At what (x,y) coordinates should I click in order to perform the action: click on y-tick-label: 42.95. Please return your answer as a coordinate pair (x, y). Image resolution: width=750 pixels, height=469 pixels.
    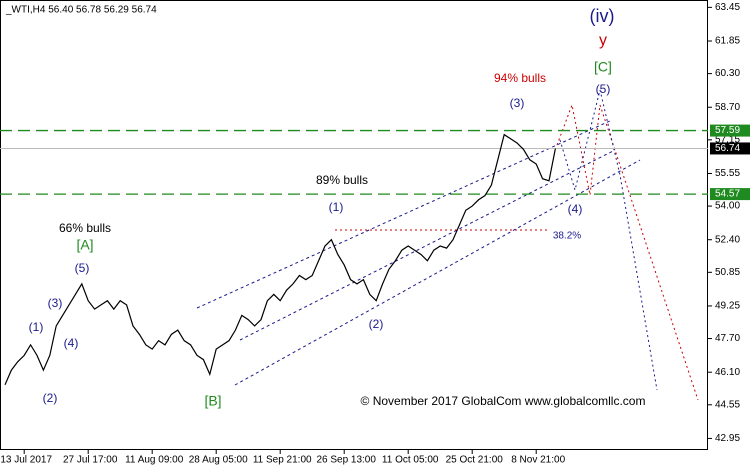
    Looking at the image, I should click on (727, 438).